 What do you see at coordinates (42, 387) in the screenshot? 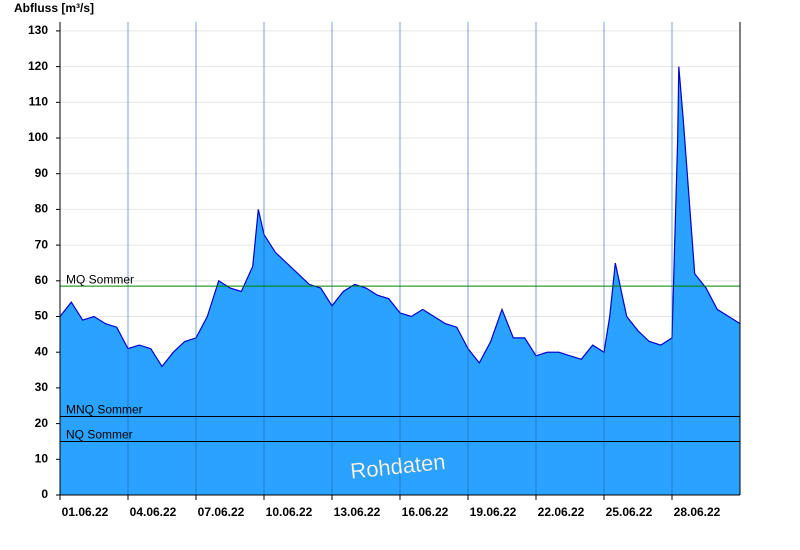
I see `y-tick-label: 30` at bounding box center [42, 387].